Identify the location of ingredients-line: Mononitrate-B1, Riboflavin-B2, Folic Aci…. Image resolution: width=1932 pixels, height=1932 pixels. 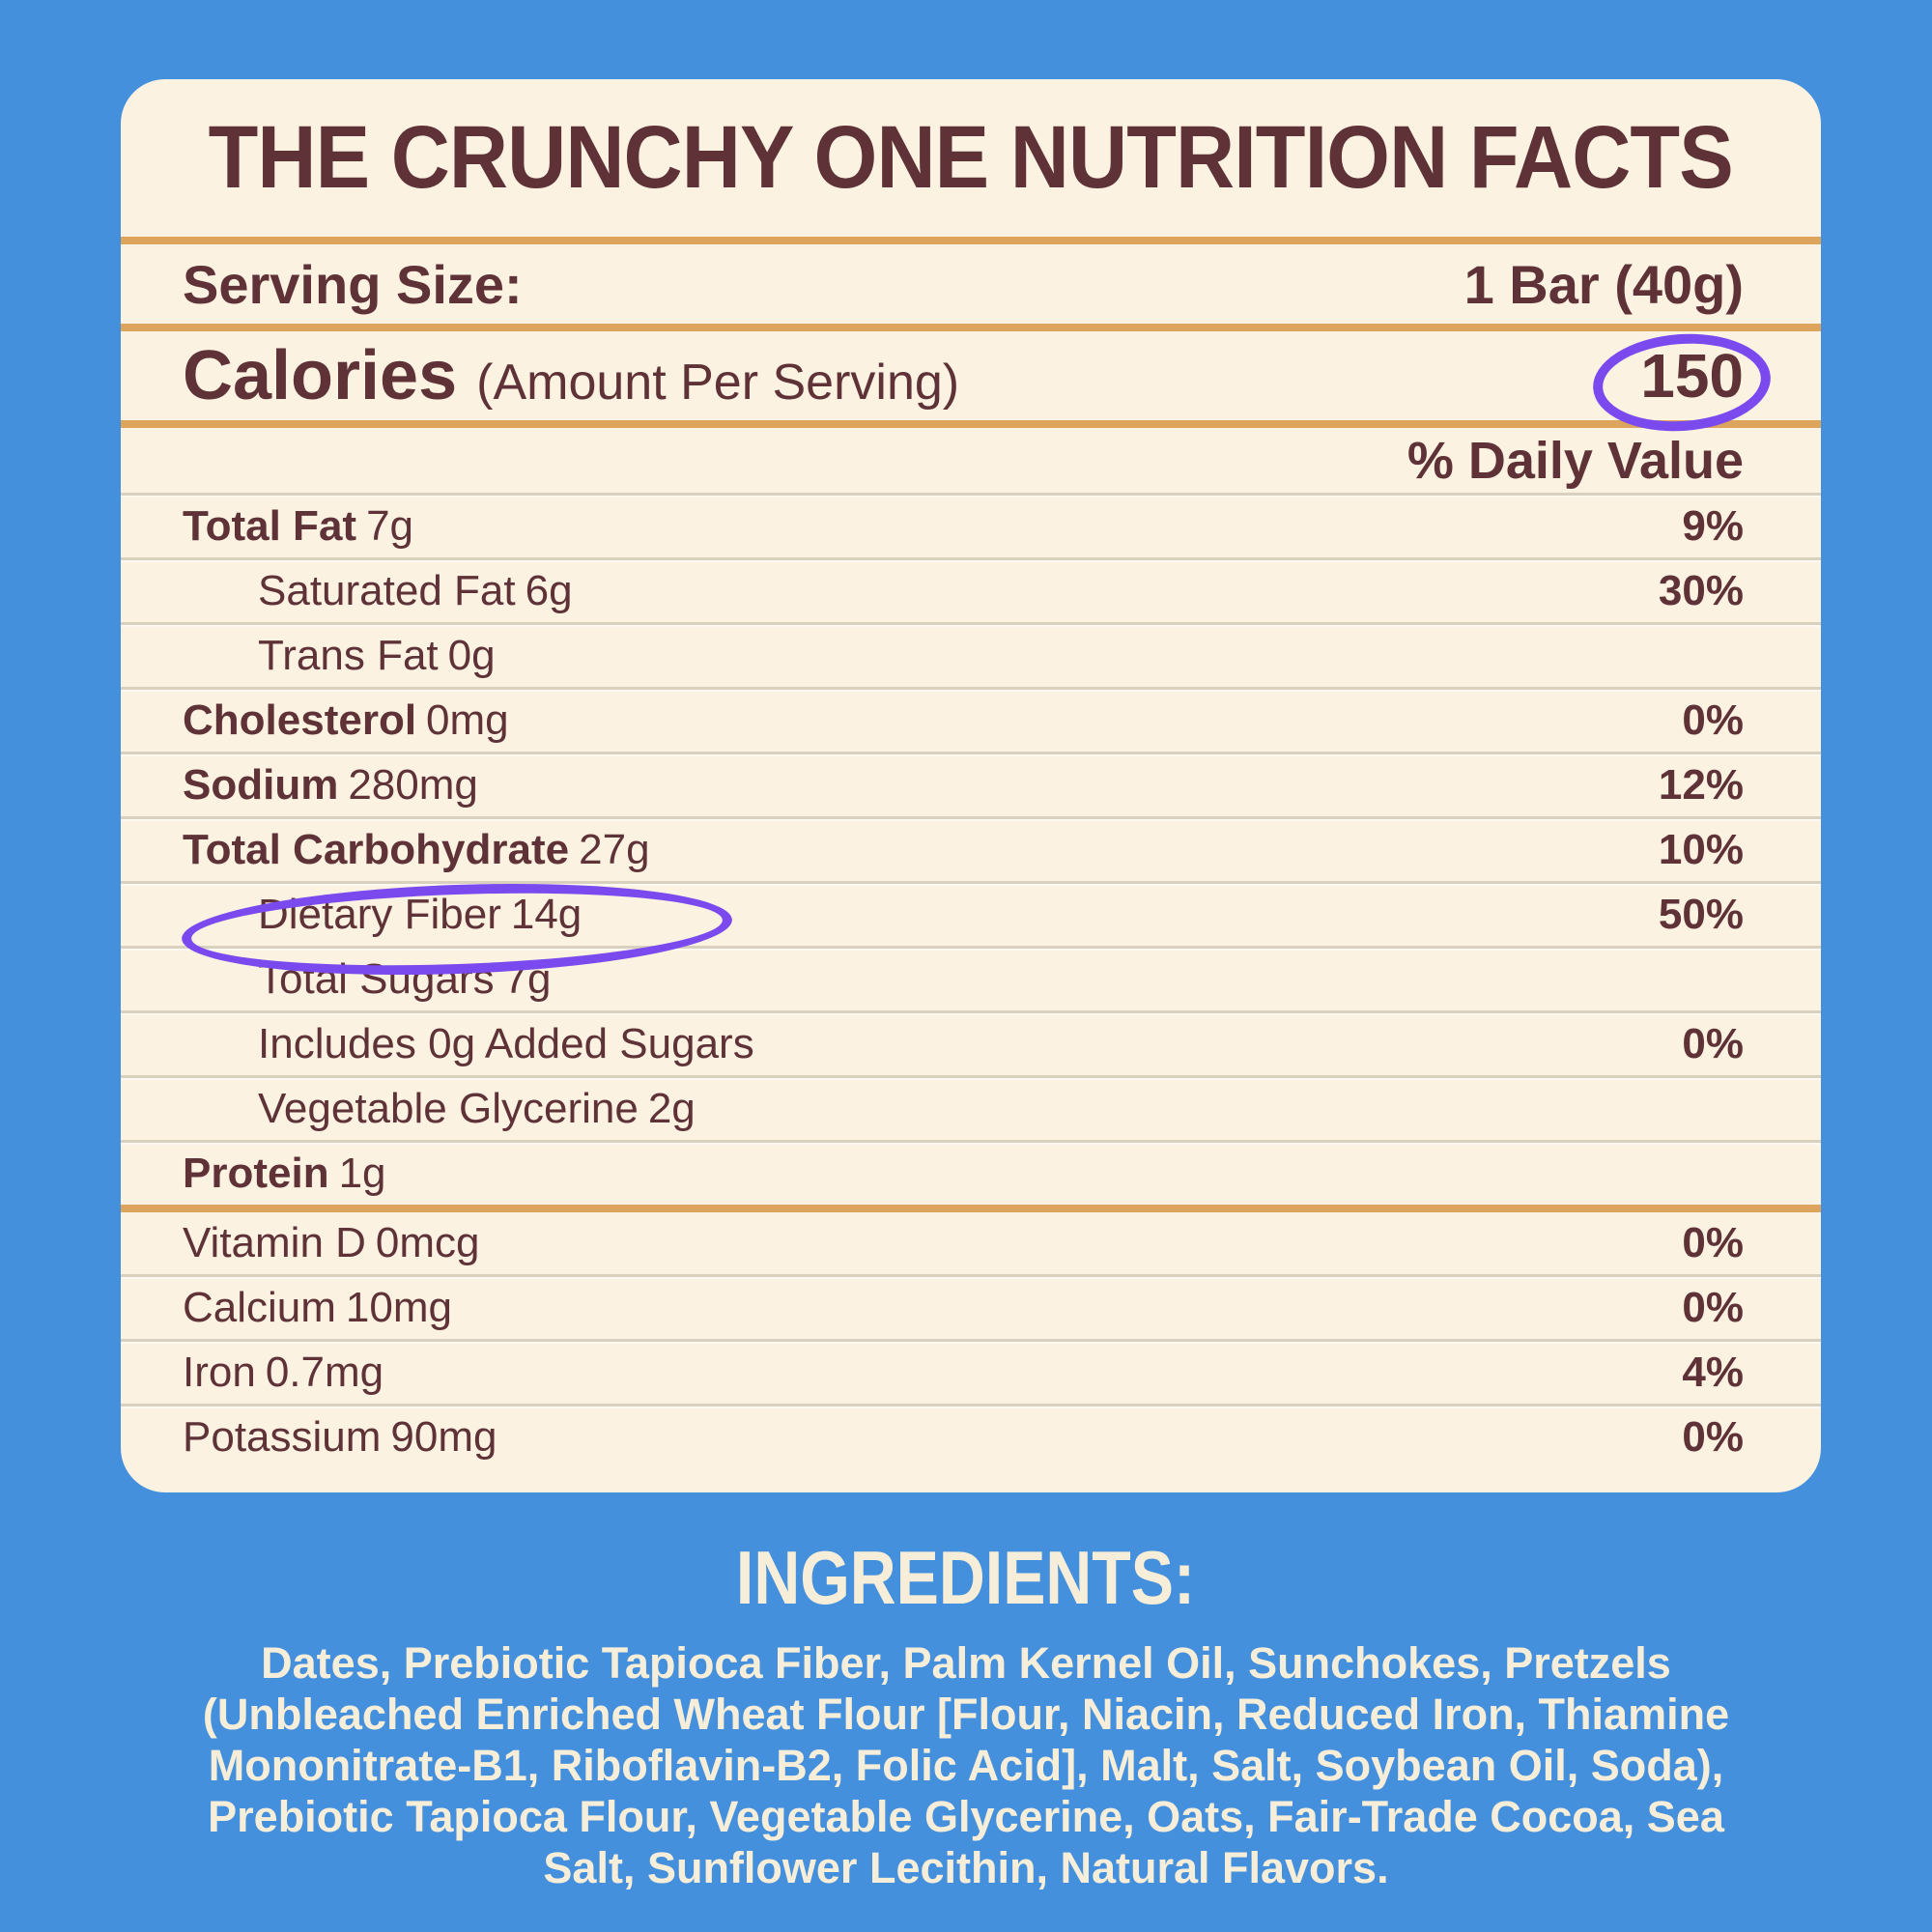
(966, 1765).